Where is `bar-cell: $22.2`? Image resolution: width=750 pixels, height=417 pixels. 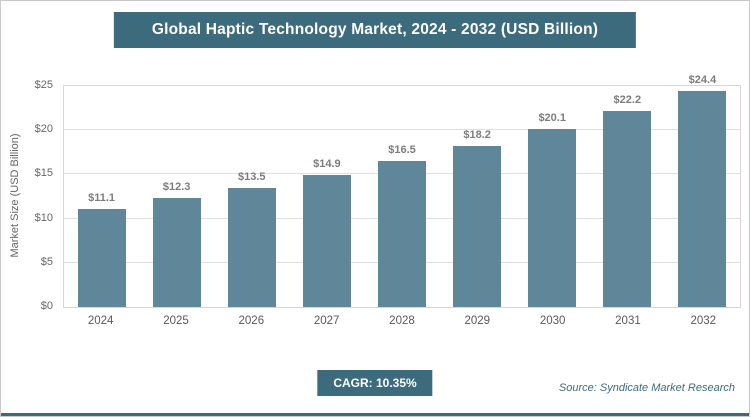 bar-cell: $22.2 is located at coordinates (627, 196).